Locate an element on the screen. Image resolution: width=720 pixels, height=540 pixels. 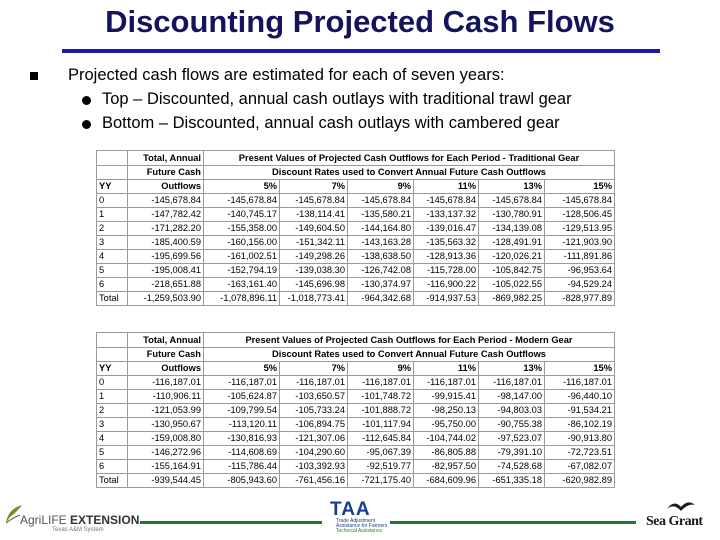
round-bullet-icon is located at coordinates (86, 100).